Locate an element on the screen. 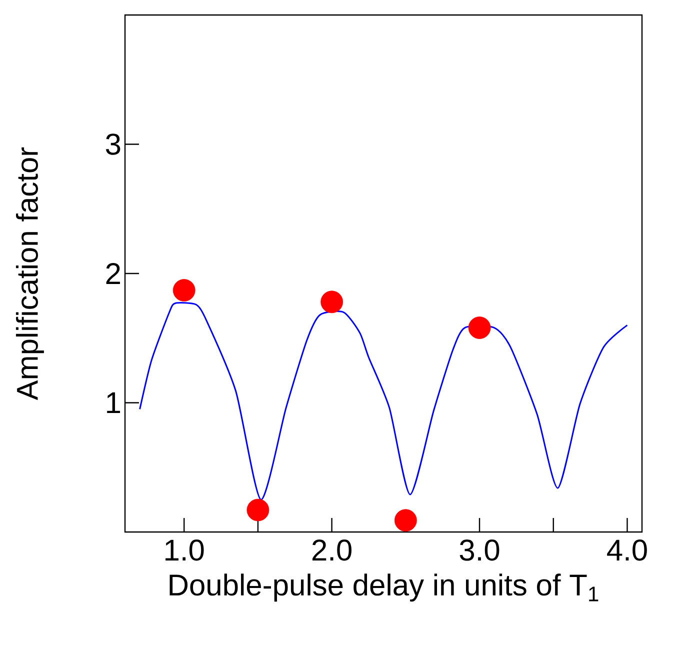  x-tick-label: 2.0 is located at coordinates (332, 550).